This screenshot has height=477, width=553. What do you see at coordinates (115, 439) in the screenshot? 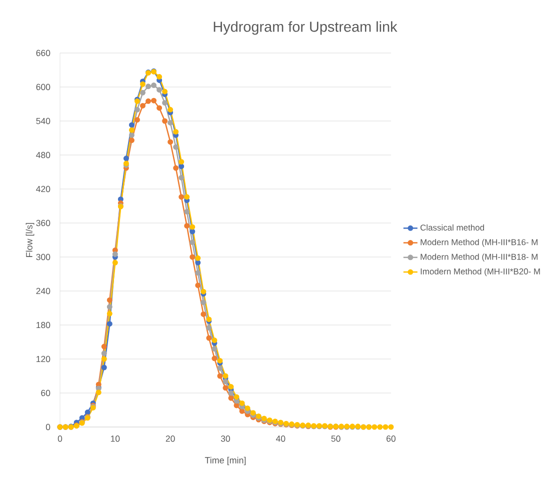
I see `x-tick-label: 10` at bounding box center [115, 439].